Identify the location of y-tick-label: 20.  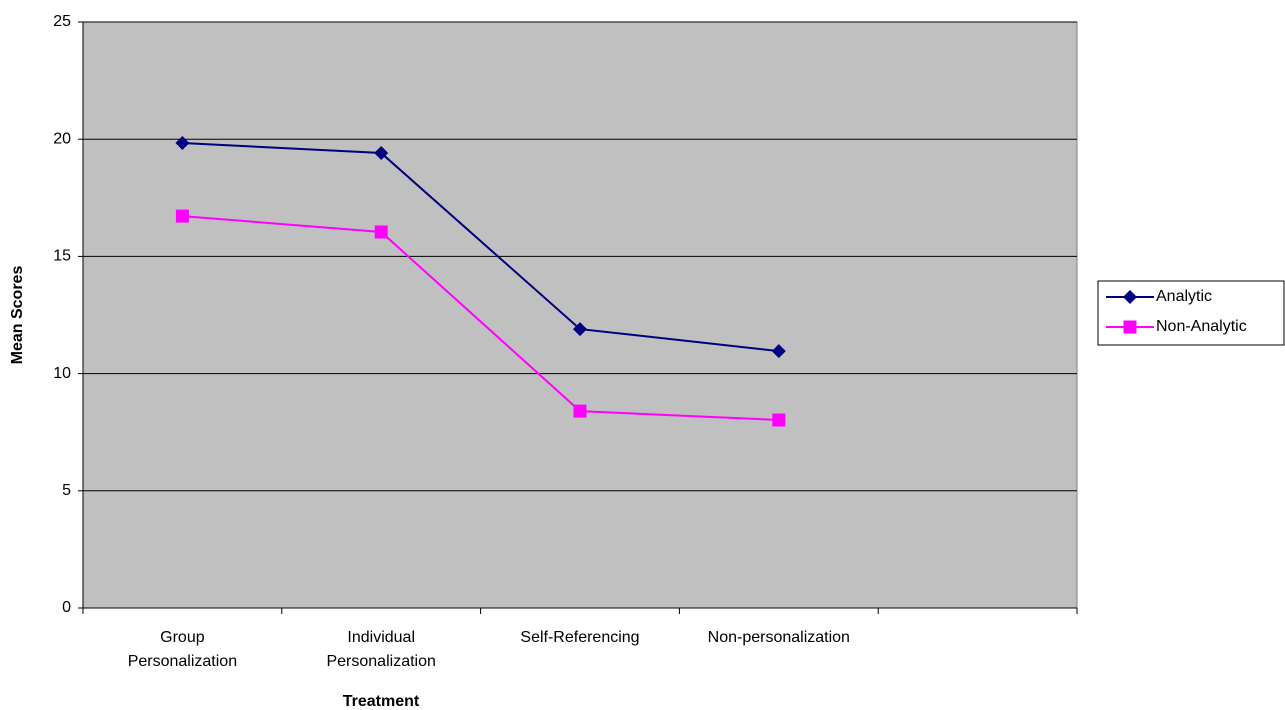
(62, 138).